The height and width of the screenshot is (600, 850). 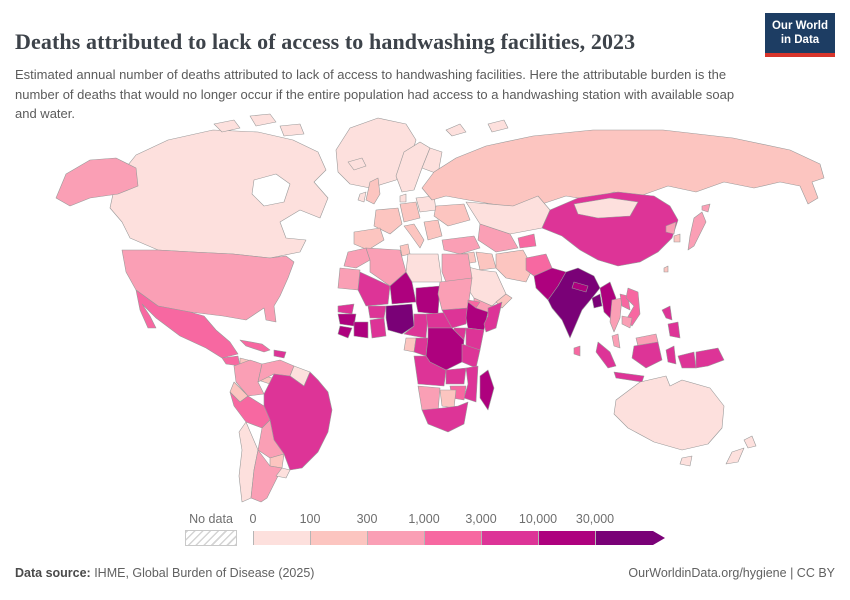 I want to click on country-papua-new-guinea, so click(x=710, y=358).